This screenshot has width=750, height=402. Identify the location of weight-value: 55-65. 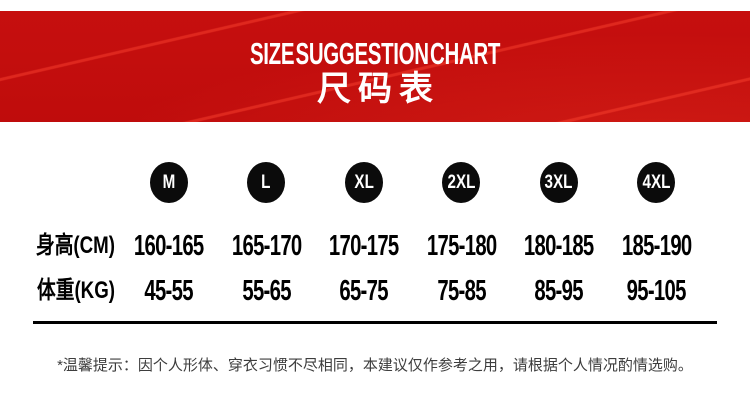
(266, 290).